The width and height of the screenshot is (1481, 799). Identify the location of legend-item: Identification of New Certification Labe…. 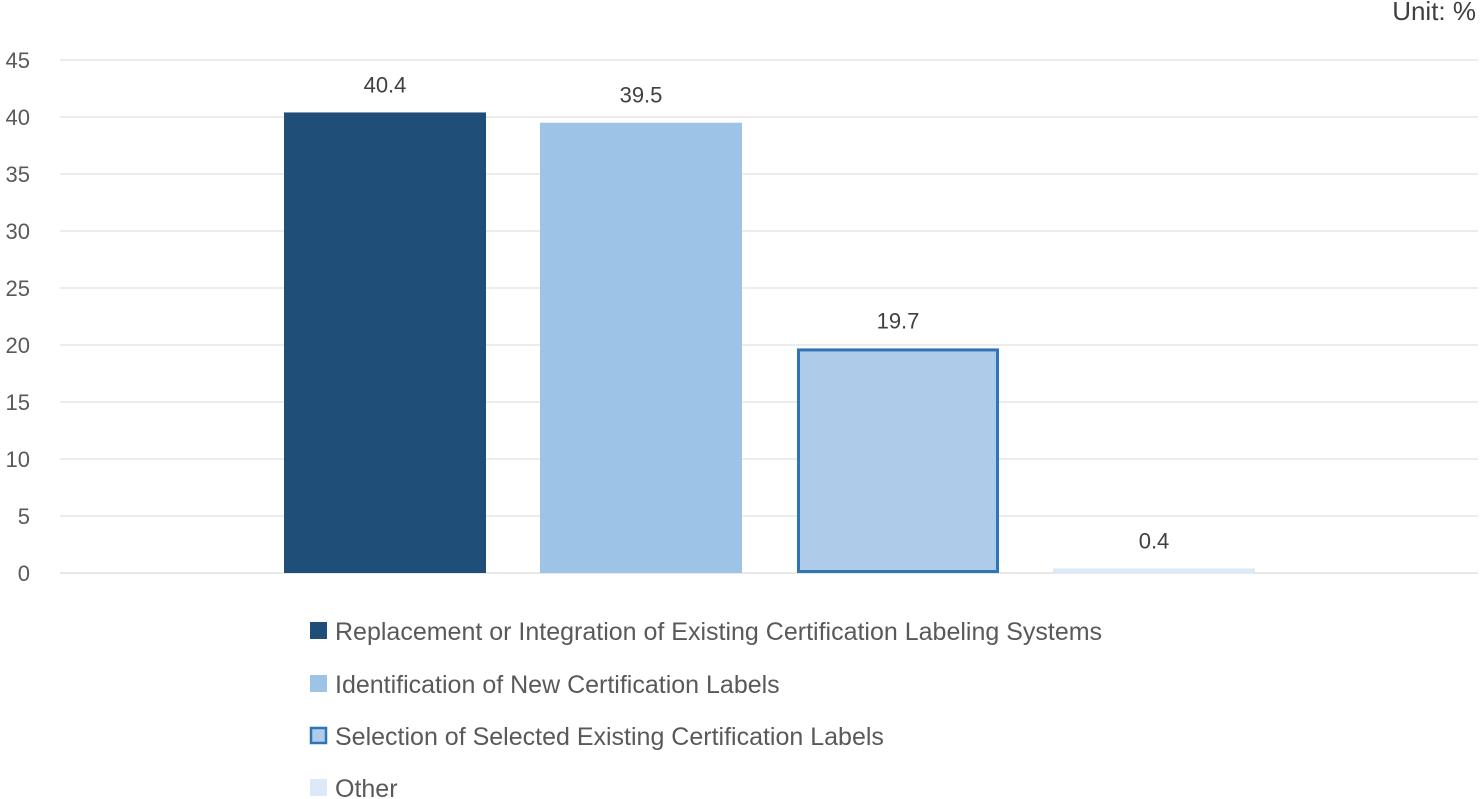
(545, 685).